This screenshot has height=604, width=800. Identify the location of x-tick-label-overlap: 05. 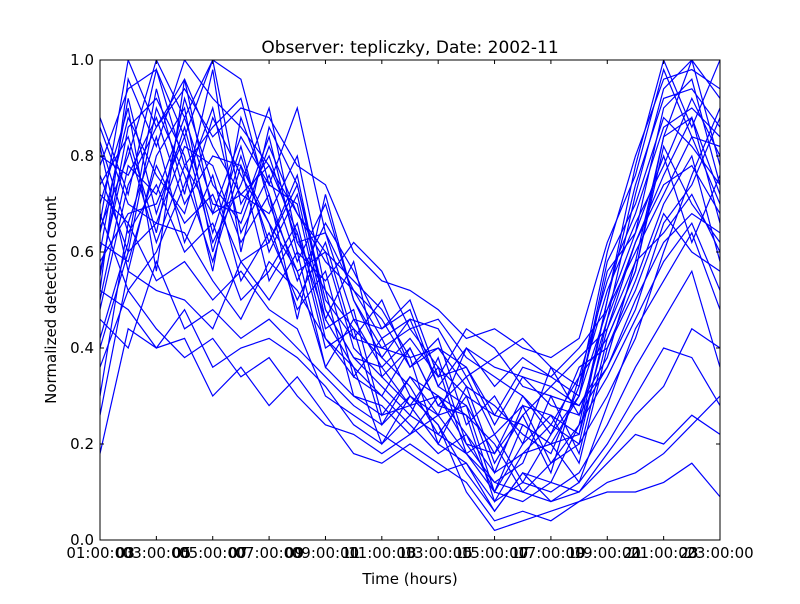
(181, 553).